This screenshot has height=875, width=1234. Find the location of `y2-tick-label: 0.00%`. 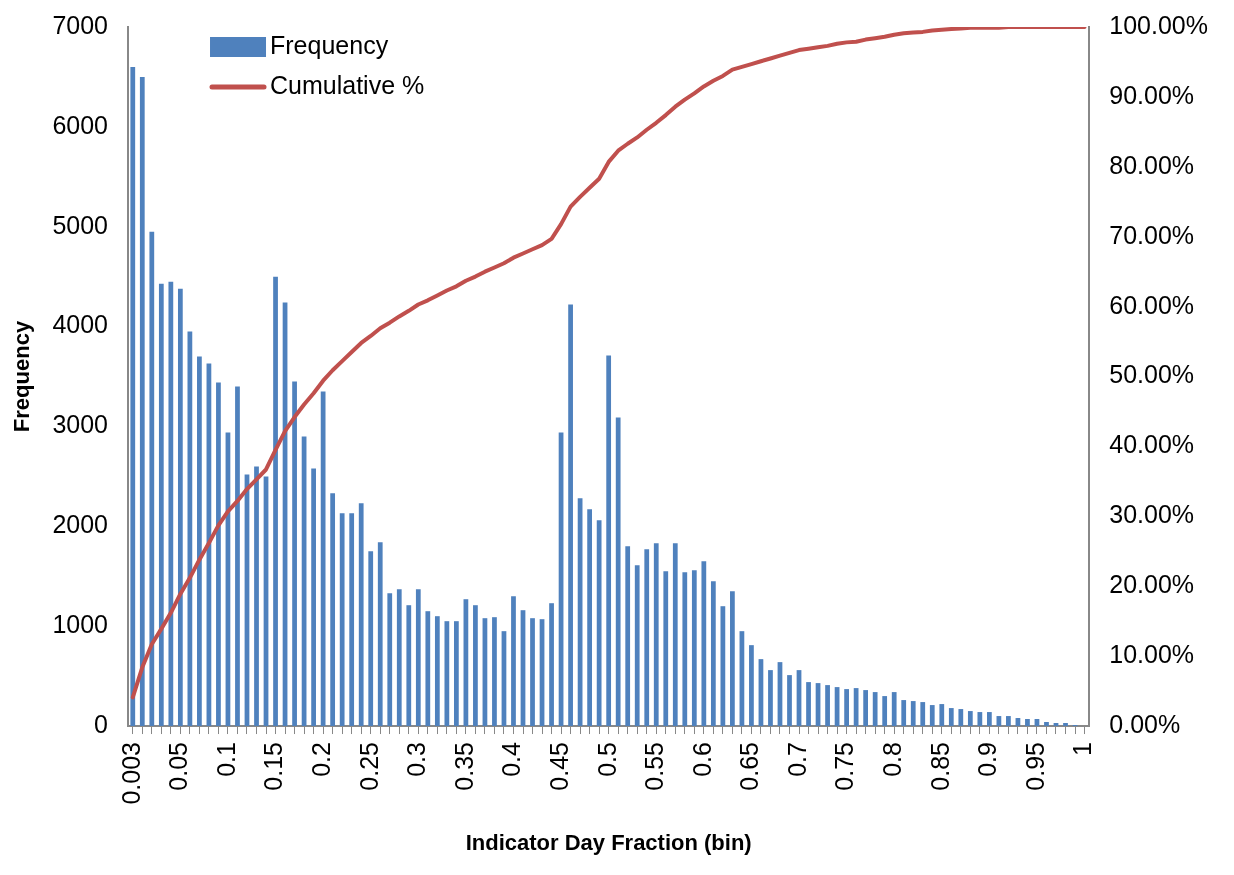

y2-tick-label: 0.00% is located at coordinates (1145, 723).